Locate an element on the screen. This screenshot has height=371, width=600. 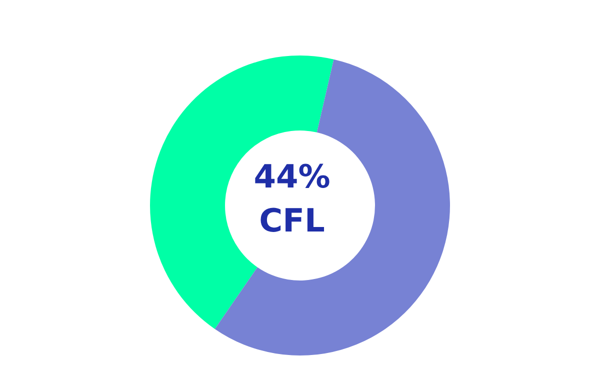
slice-label: CFL is located at coordinates (292, 221).